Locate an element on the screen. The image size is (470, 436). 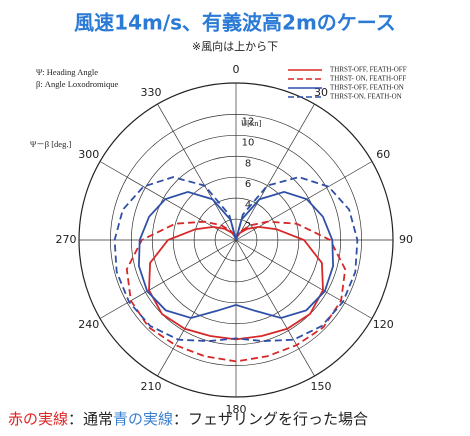
theta-tick-label: 90 is located at coordinates (406, 239).